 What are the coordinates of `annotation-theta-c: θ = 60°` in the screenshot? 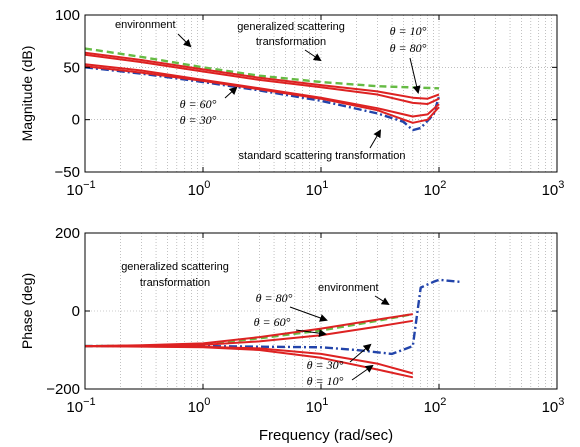 It's located at (198, 104).